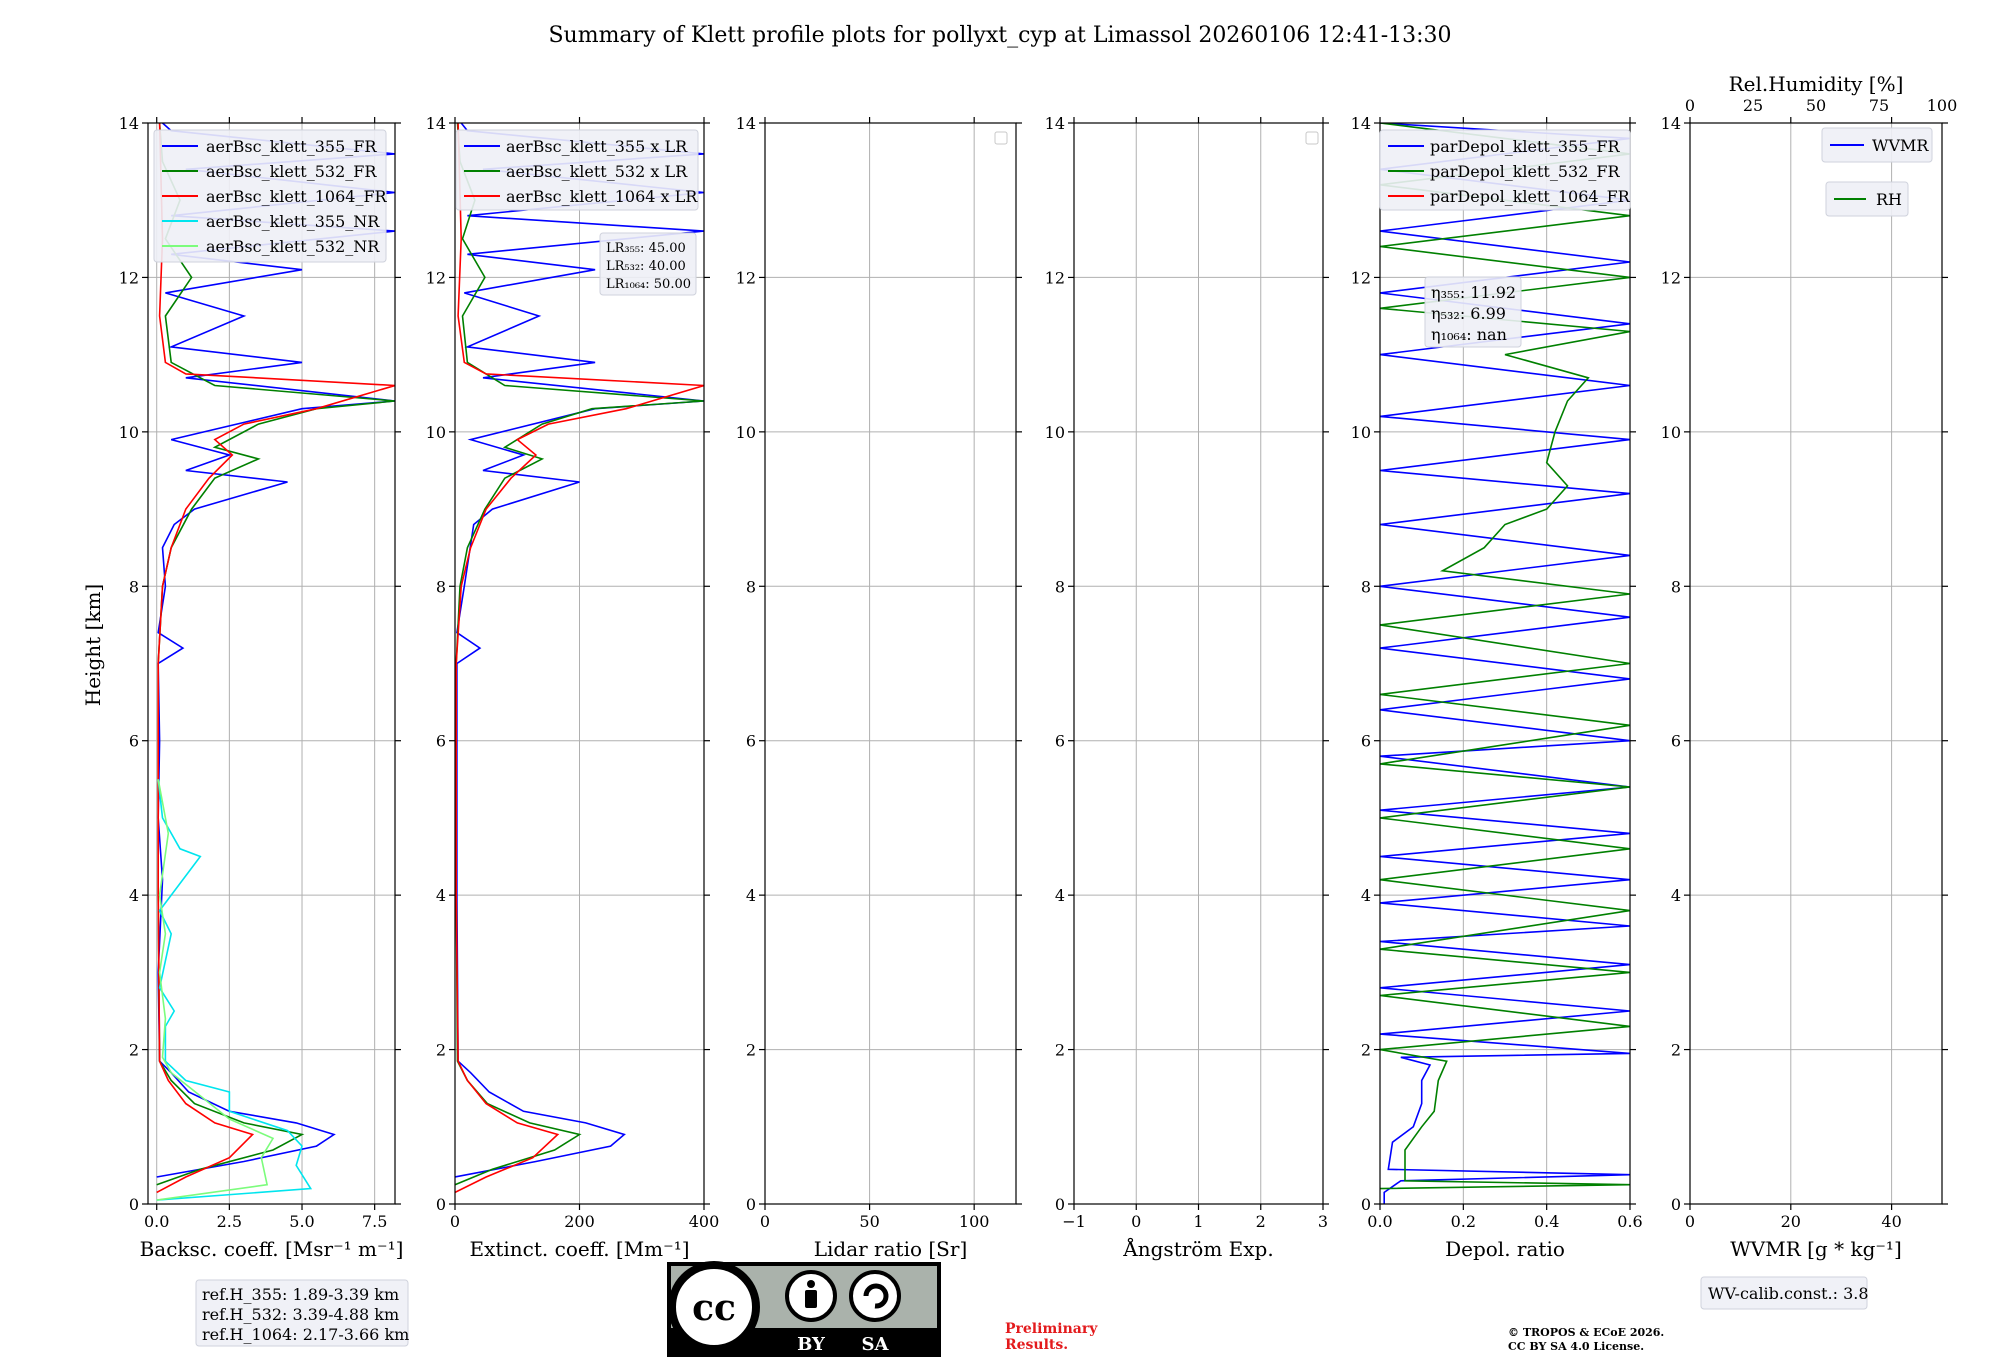 Image resolution: width=2000 pixels, height=1364 pixels. What do you see at coordinates (1816, 1249) in the screenshot?
I see `x-axis-label: WVMR [g * kg⁻¹]` at bounding box center [1816, 1249].